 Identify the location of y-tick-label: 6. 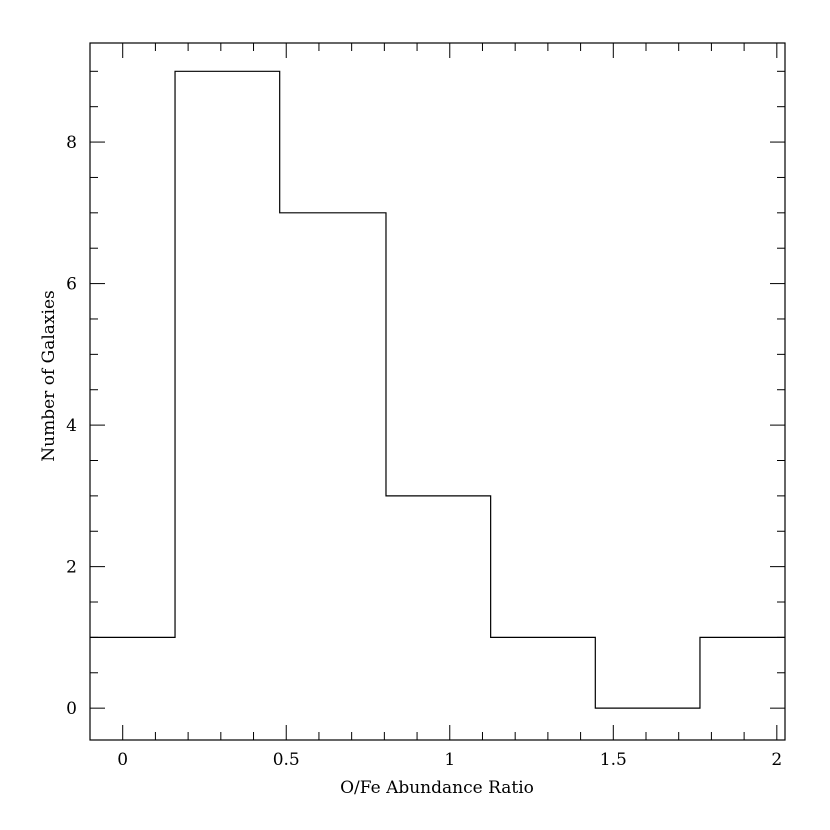
(71, 285).